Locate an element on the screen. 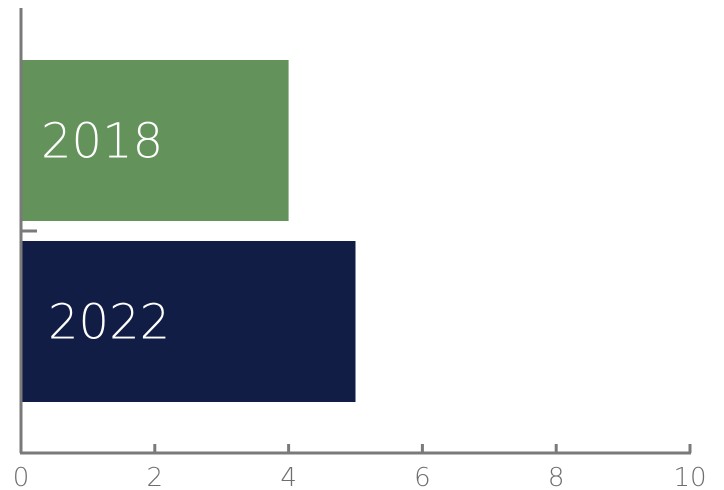 The height and width of the screenshot is (490, 724). x-tick-label-2: 2 is located at coordinates (155, 476).